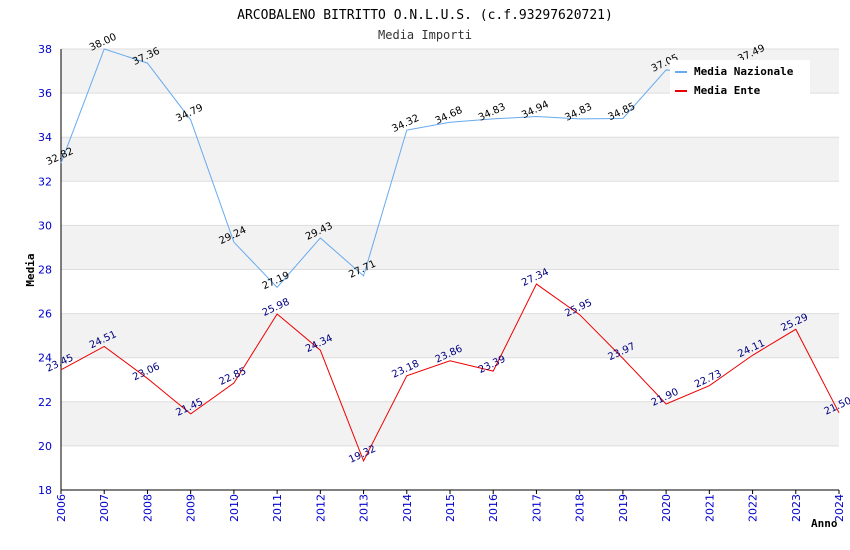  Describe the element at coordinates (45, 446) in the screenshot. I see `y-tick-label: 20` at that location.